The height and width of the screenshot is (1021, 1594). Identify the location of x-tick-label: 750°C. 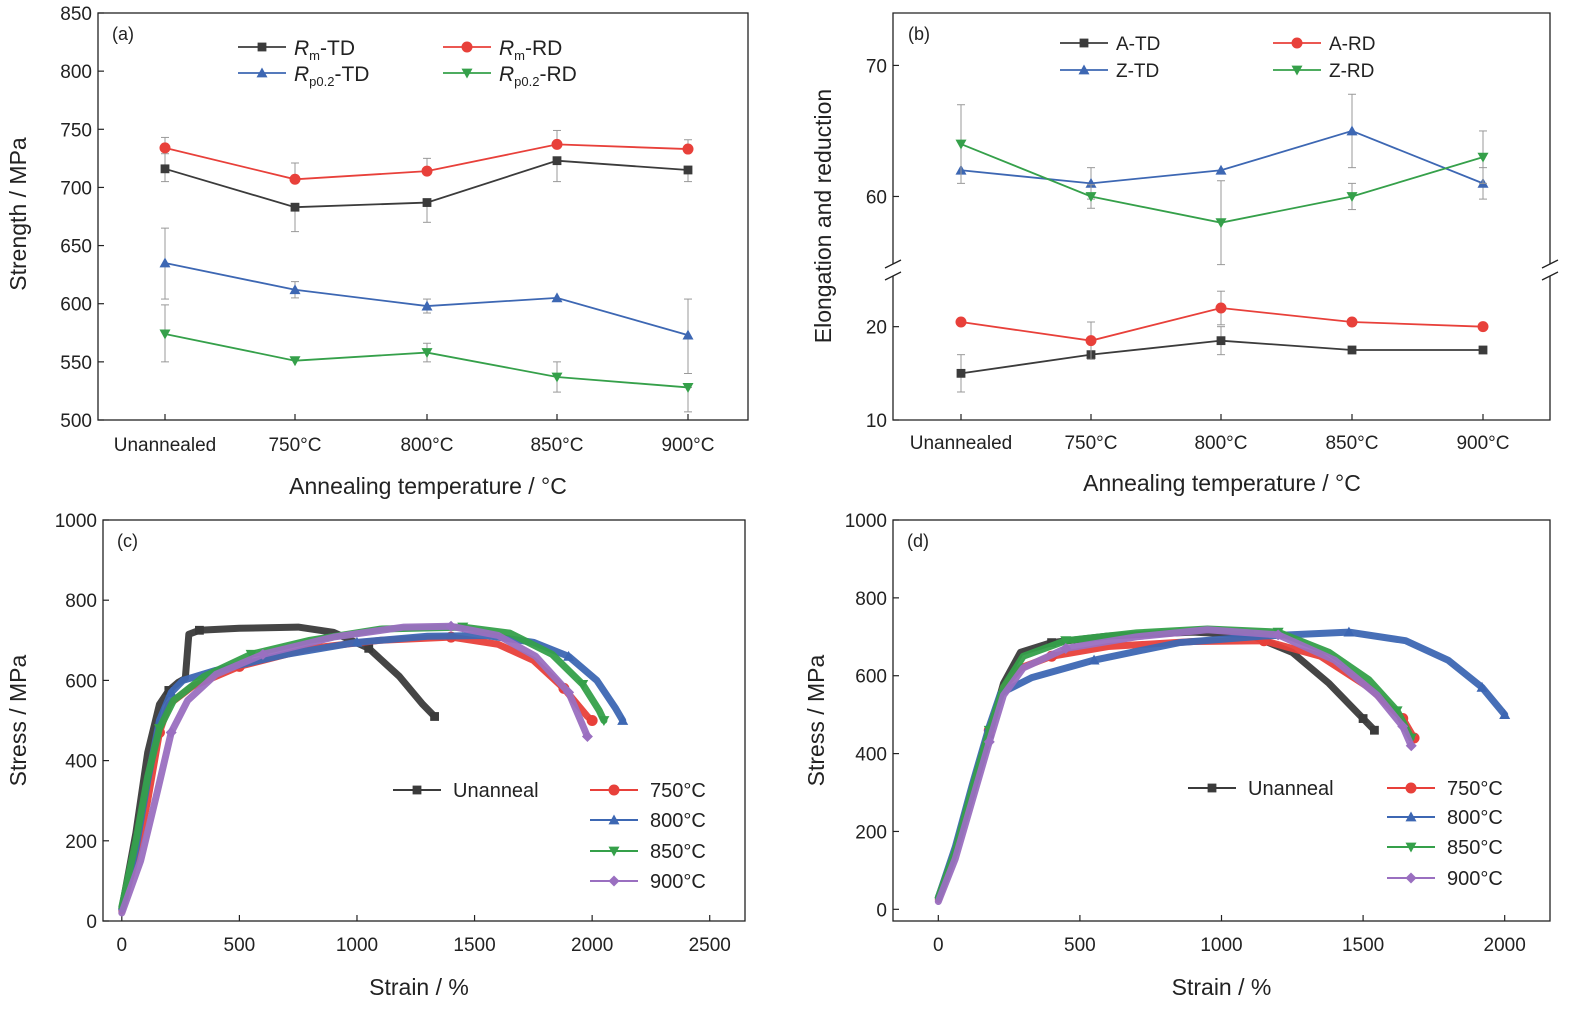
(1090, 443).